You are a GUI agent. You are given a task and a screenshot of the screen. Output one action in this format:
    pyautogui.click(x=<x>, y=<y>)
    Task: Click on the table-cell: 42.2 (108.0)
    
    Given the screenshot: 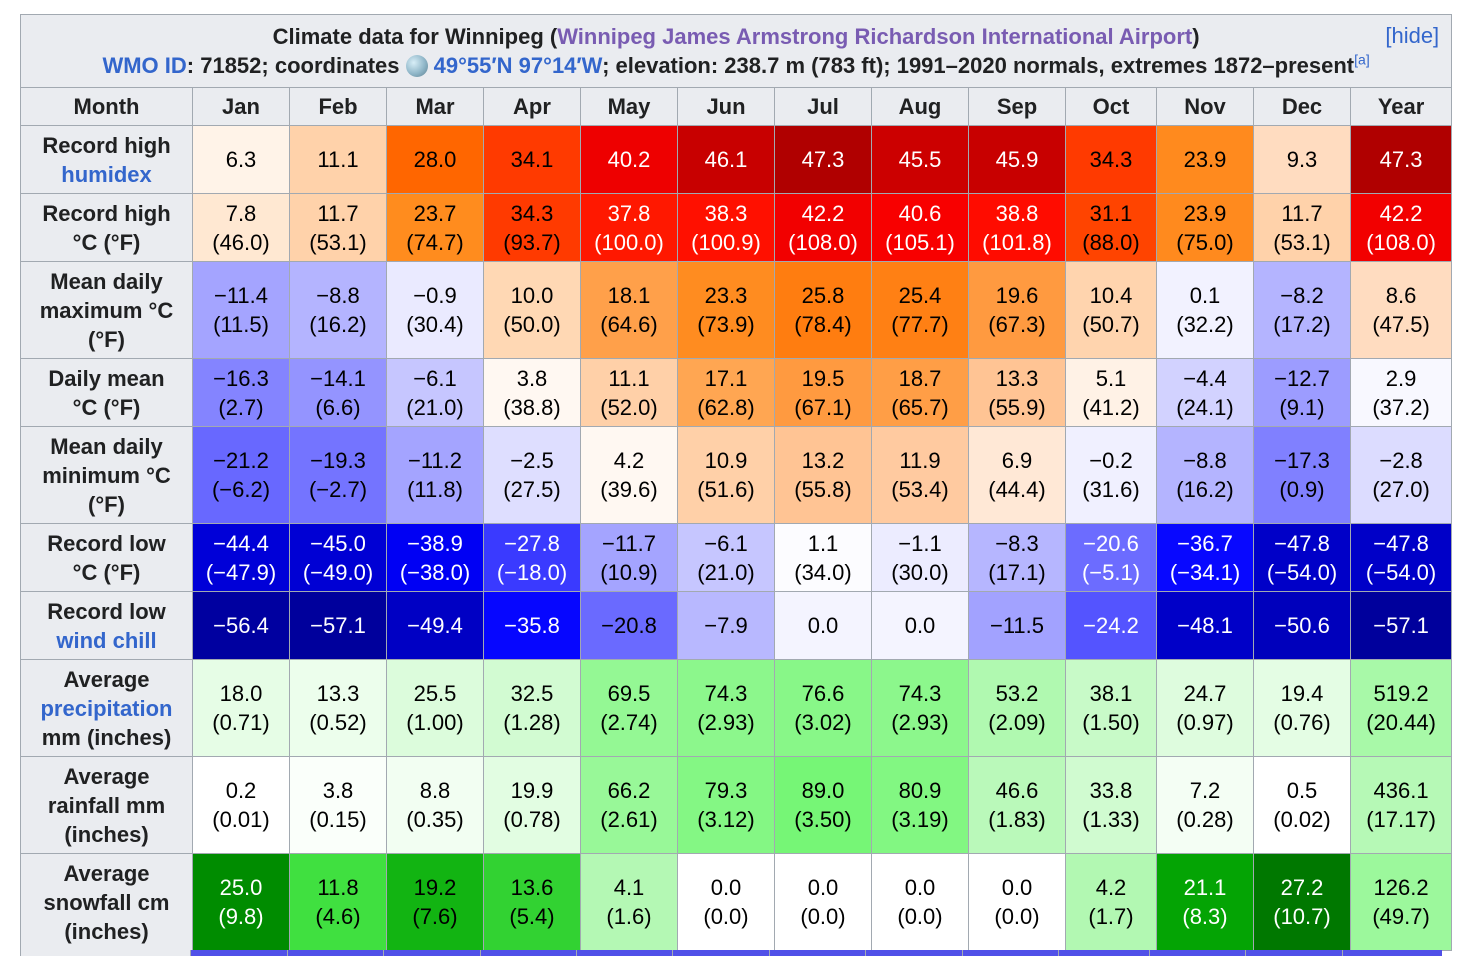 What is the action you would take?
    pyautogui.click(x=823, y=227)
    